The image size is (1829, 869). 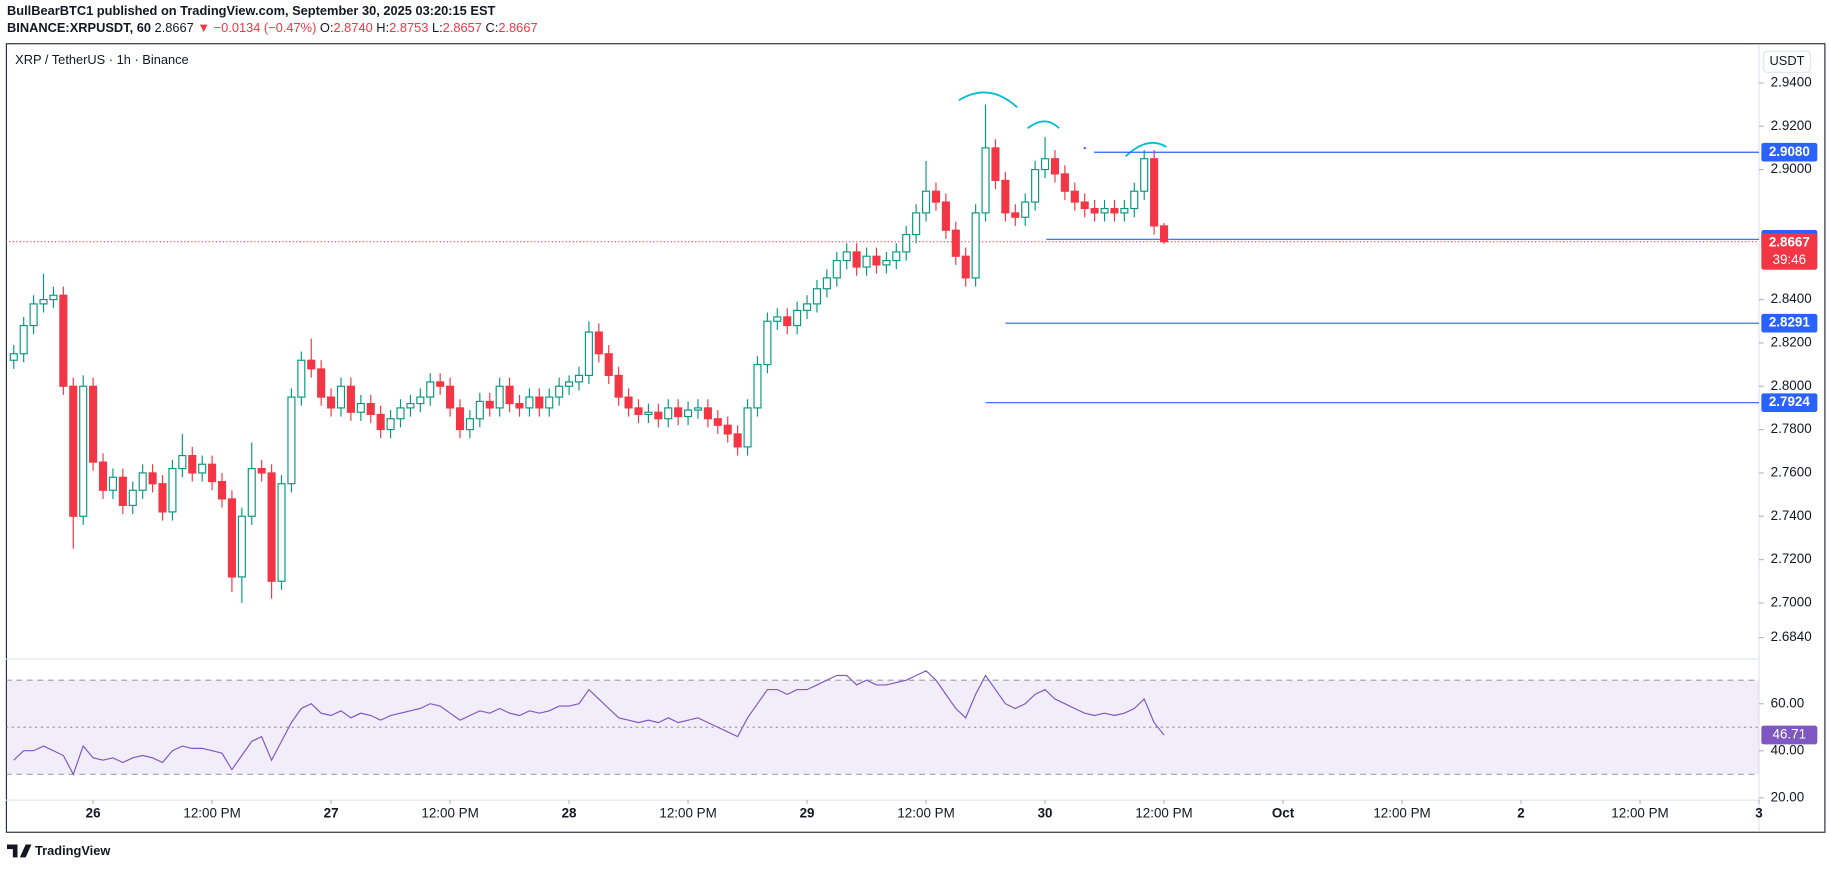 What do you see at coordinates (1062, 124) in the screenshot?
I see `annotations` at bounding box center [1062, 124].